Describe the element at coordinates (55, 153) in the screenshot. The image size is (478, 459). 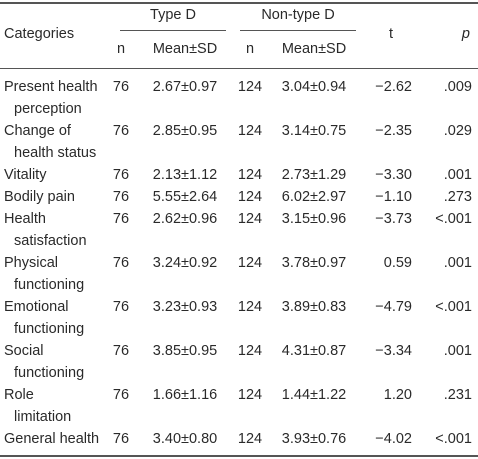
I see `category-line-2: health status` at that location.